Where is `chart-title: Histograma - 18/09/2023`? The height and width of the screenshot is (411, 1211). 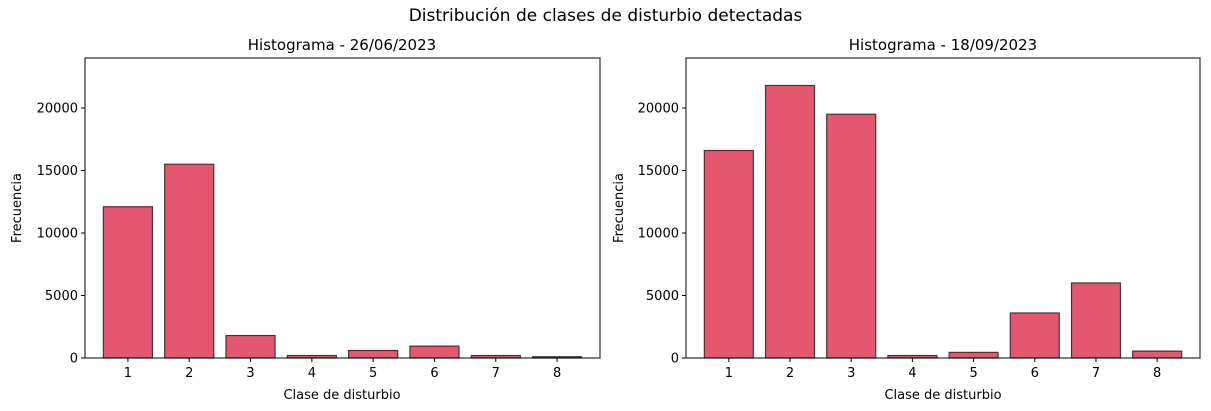 chart-title: Histograma - 18/09/2023 is located at coordinates (943, 45).